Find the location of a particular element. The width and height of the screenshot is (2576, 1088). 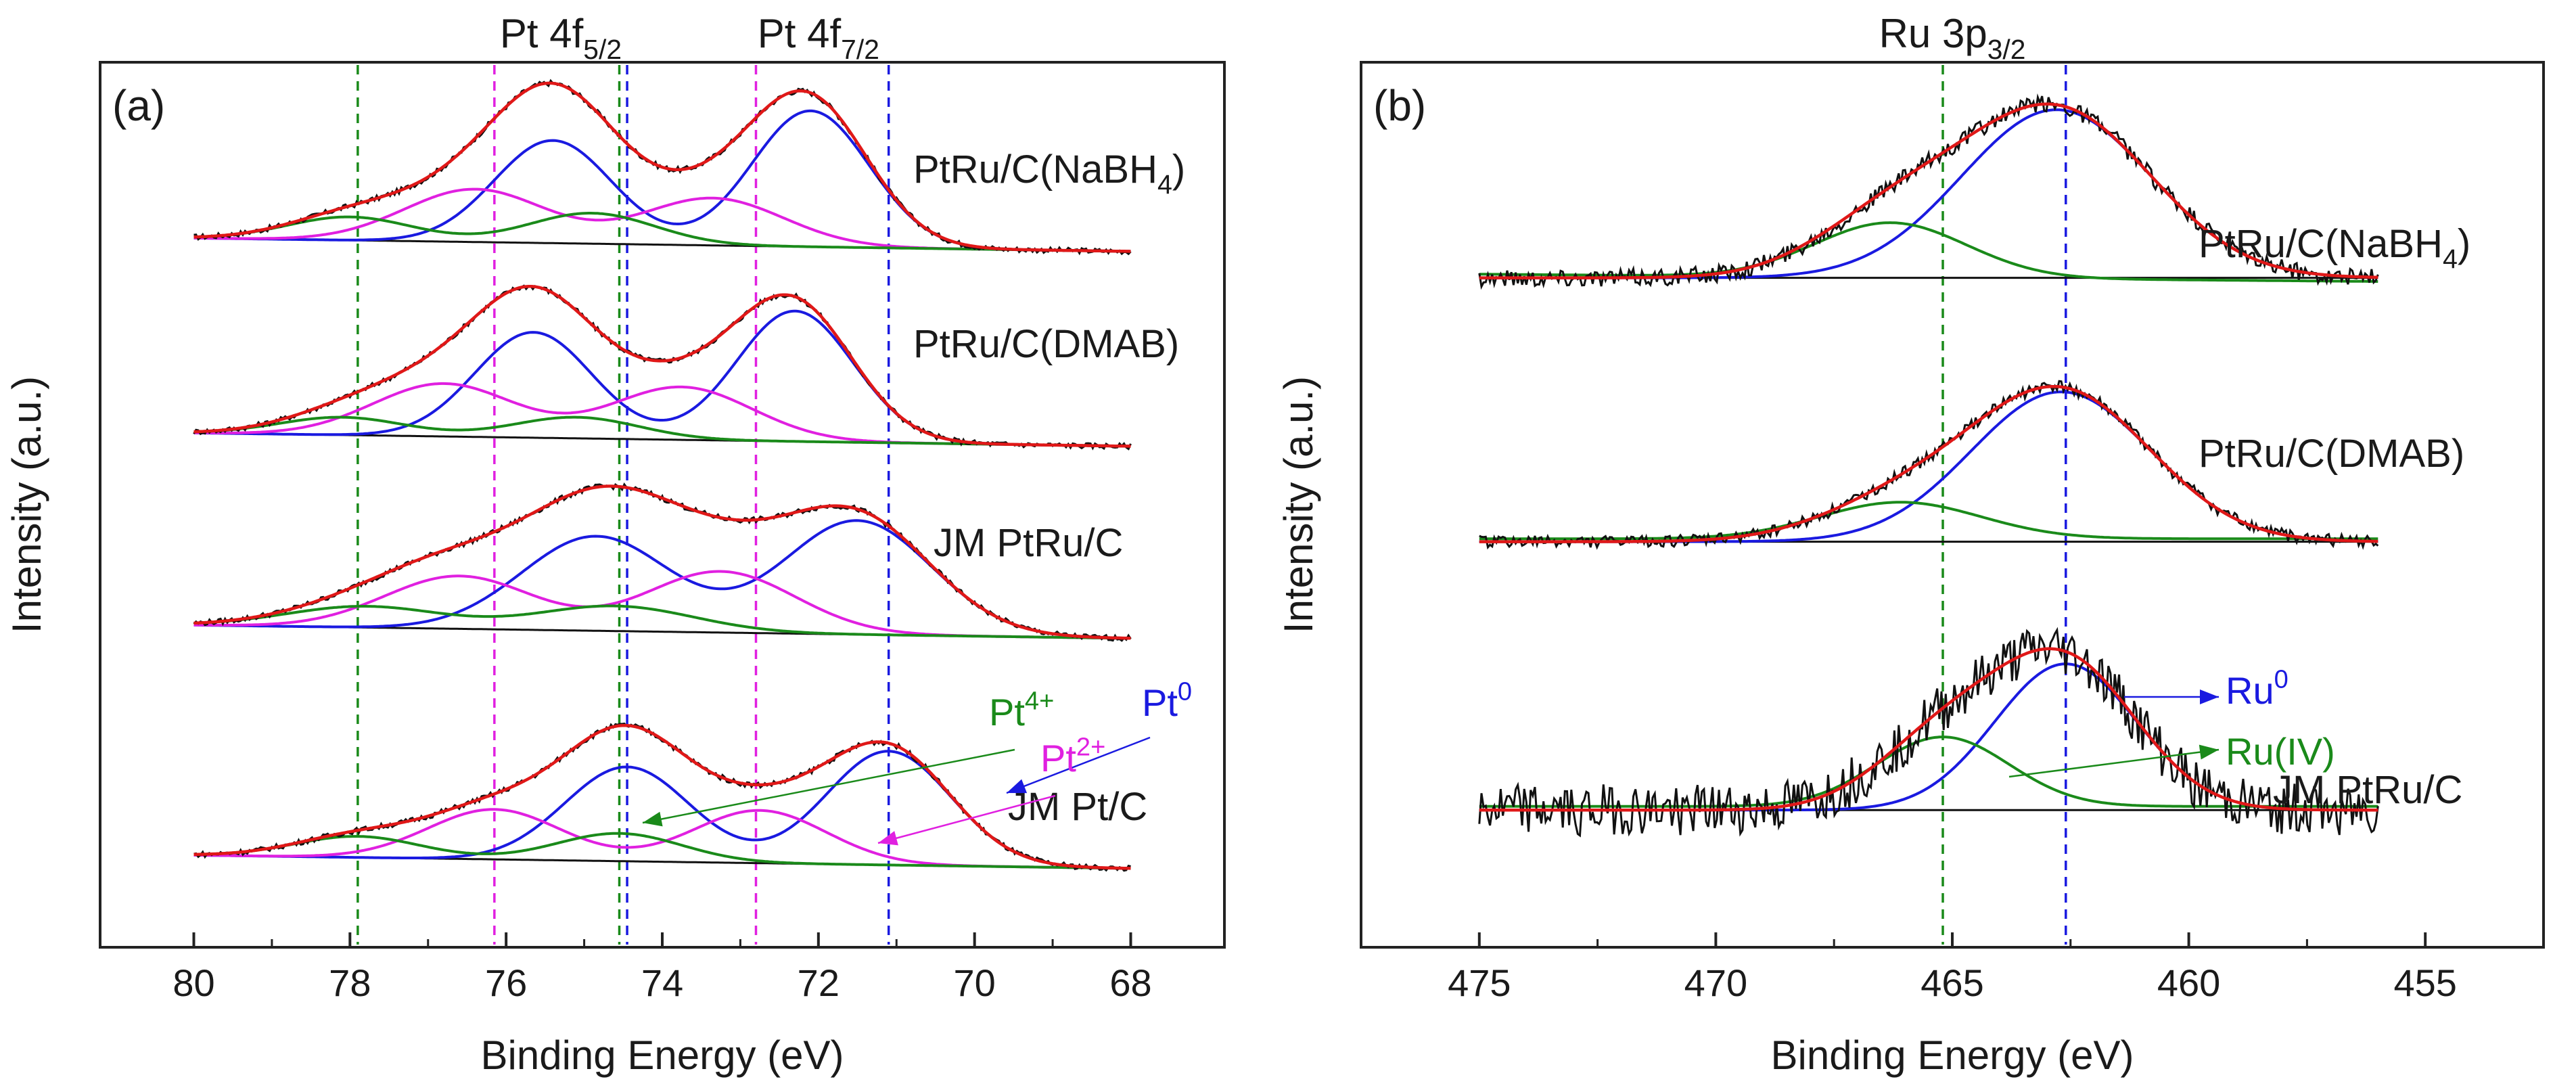

legend-entry: Pt4+ is located at coordinates (1021, 710).